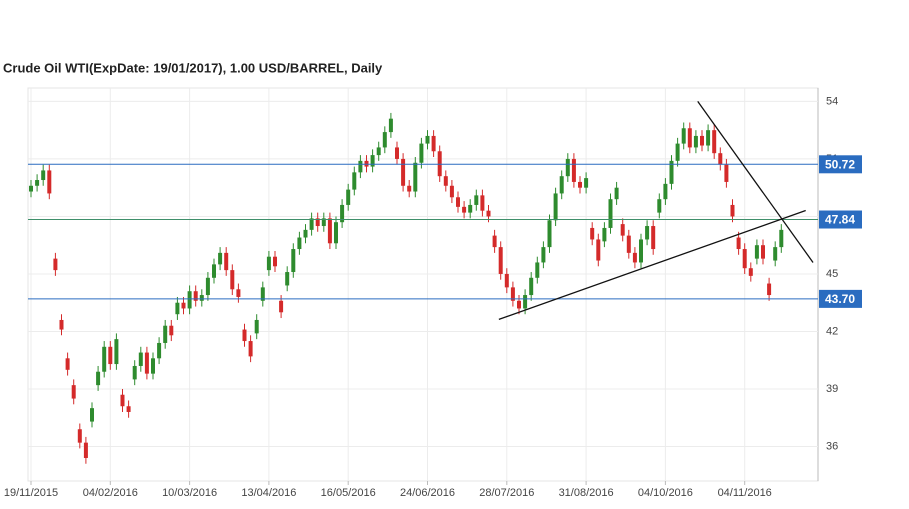 The height and width of the screenshot is (509, 909). Describe the element at coordinates (832, 331) in the screenshot. I see `y-tick-label: 42` at that location.